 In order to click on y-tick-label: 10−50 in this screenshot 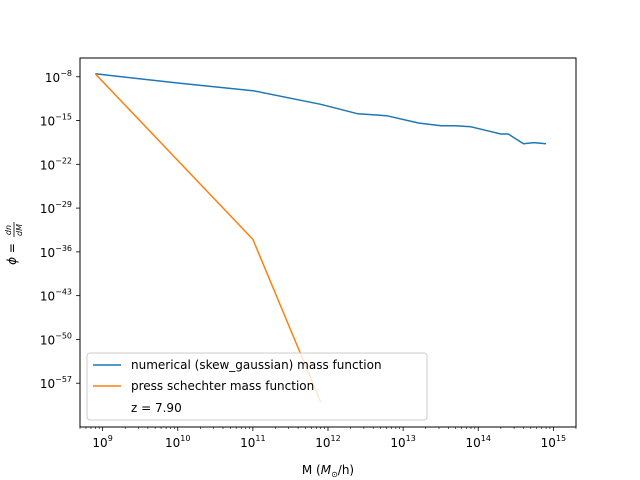, I will do `click(56, 339)`.